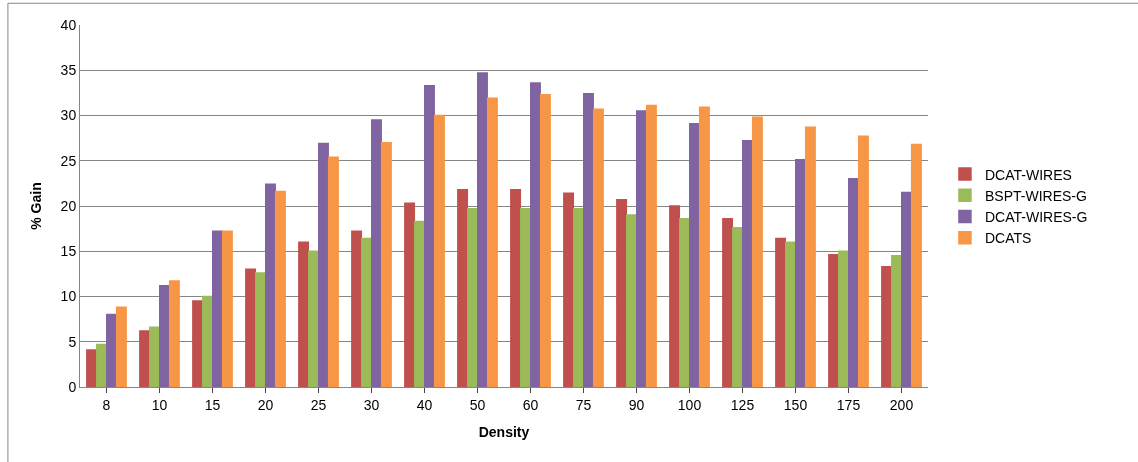  I want to click on y-tick-label: 10, so click(68, 296).